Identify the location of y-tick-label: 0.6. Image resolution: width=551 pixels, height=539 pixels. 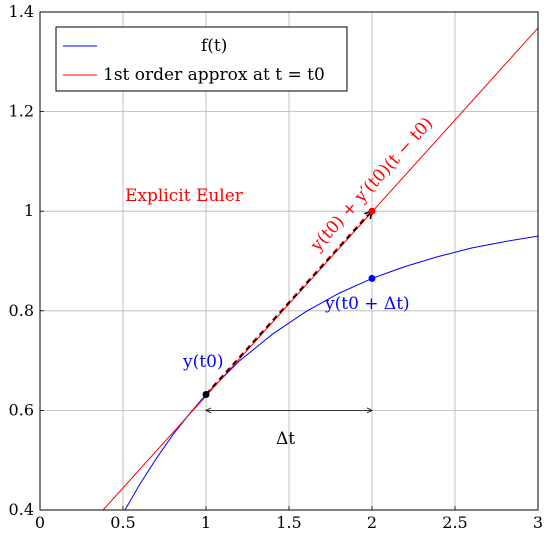
(21, 409).